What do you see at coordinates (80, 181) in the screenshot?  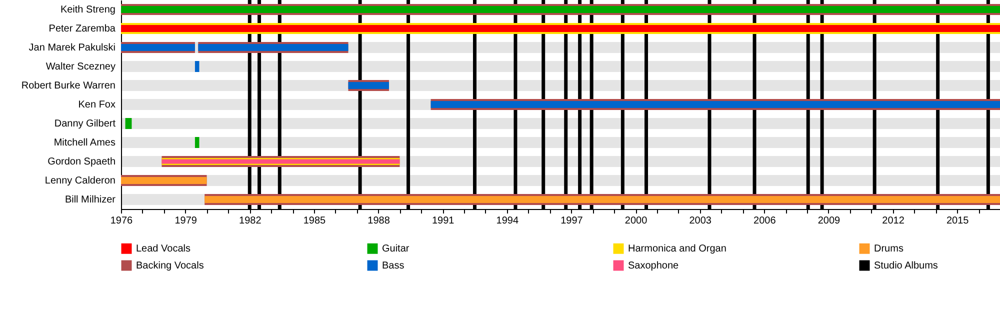 I see `y-tick-label: Lenny Calderon` at bounding box center [80, 181].